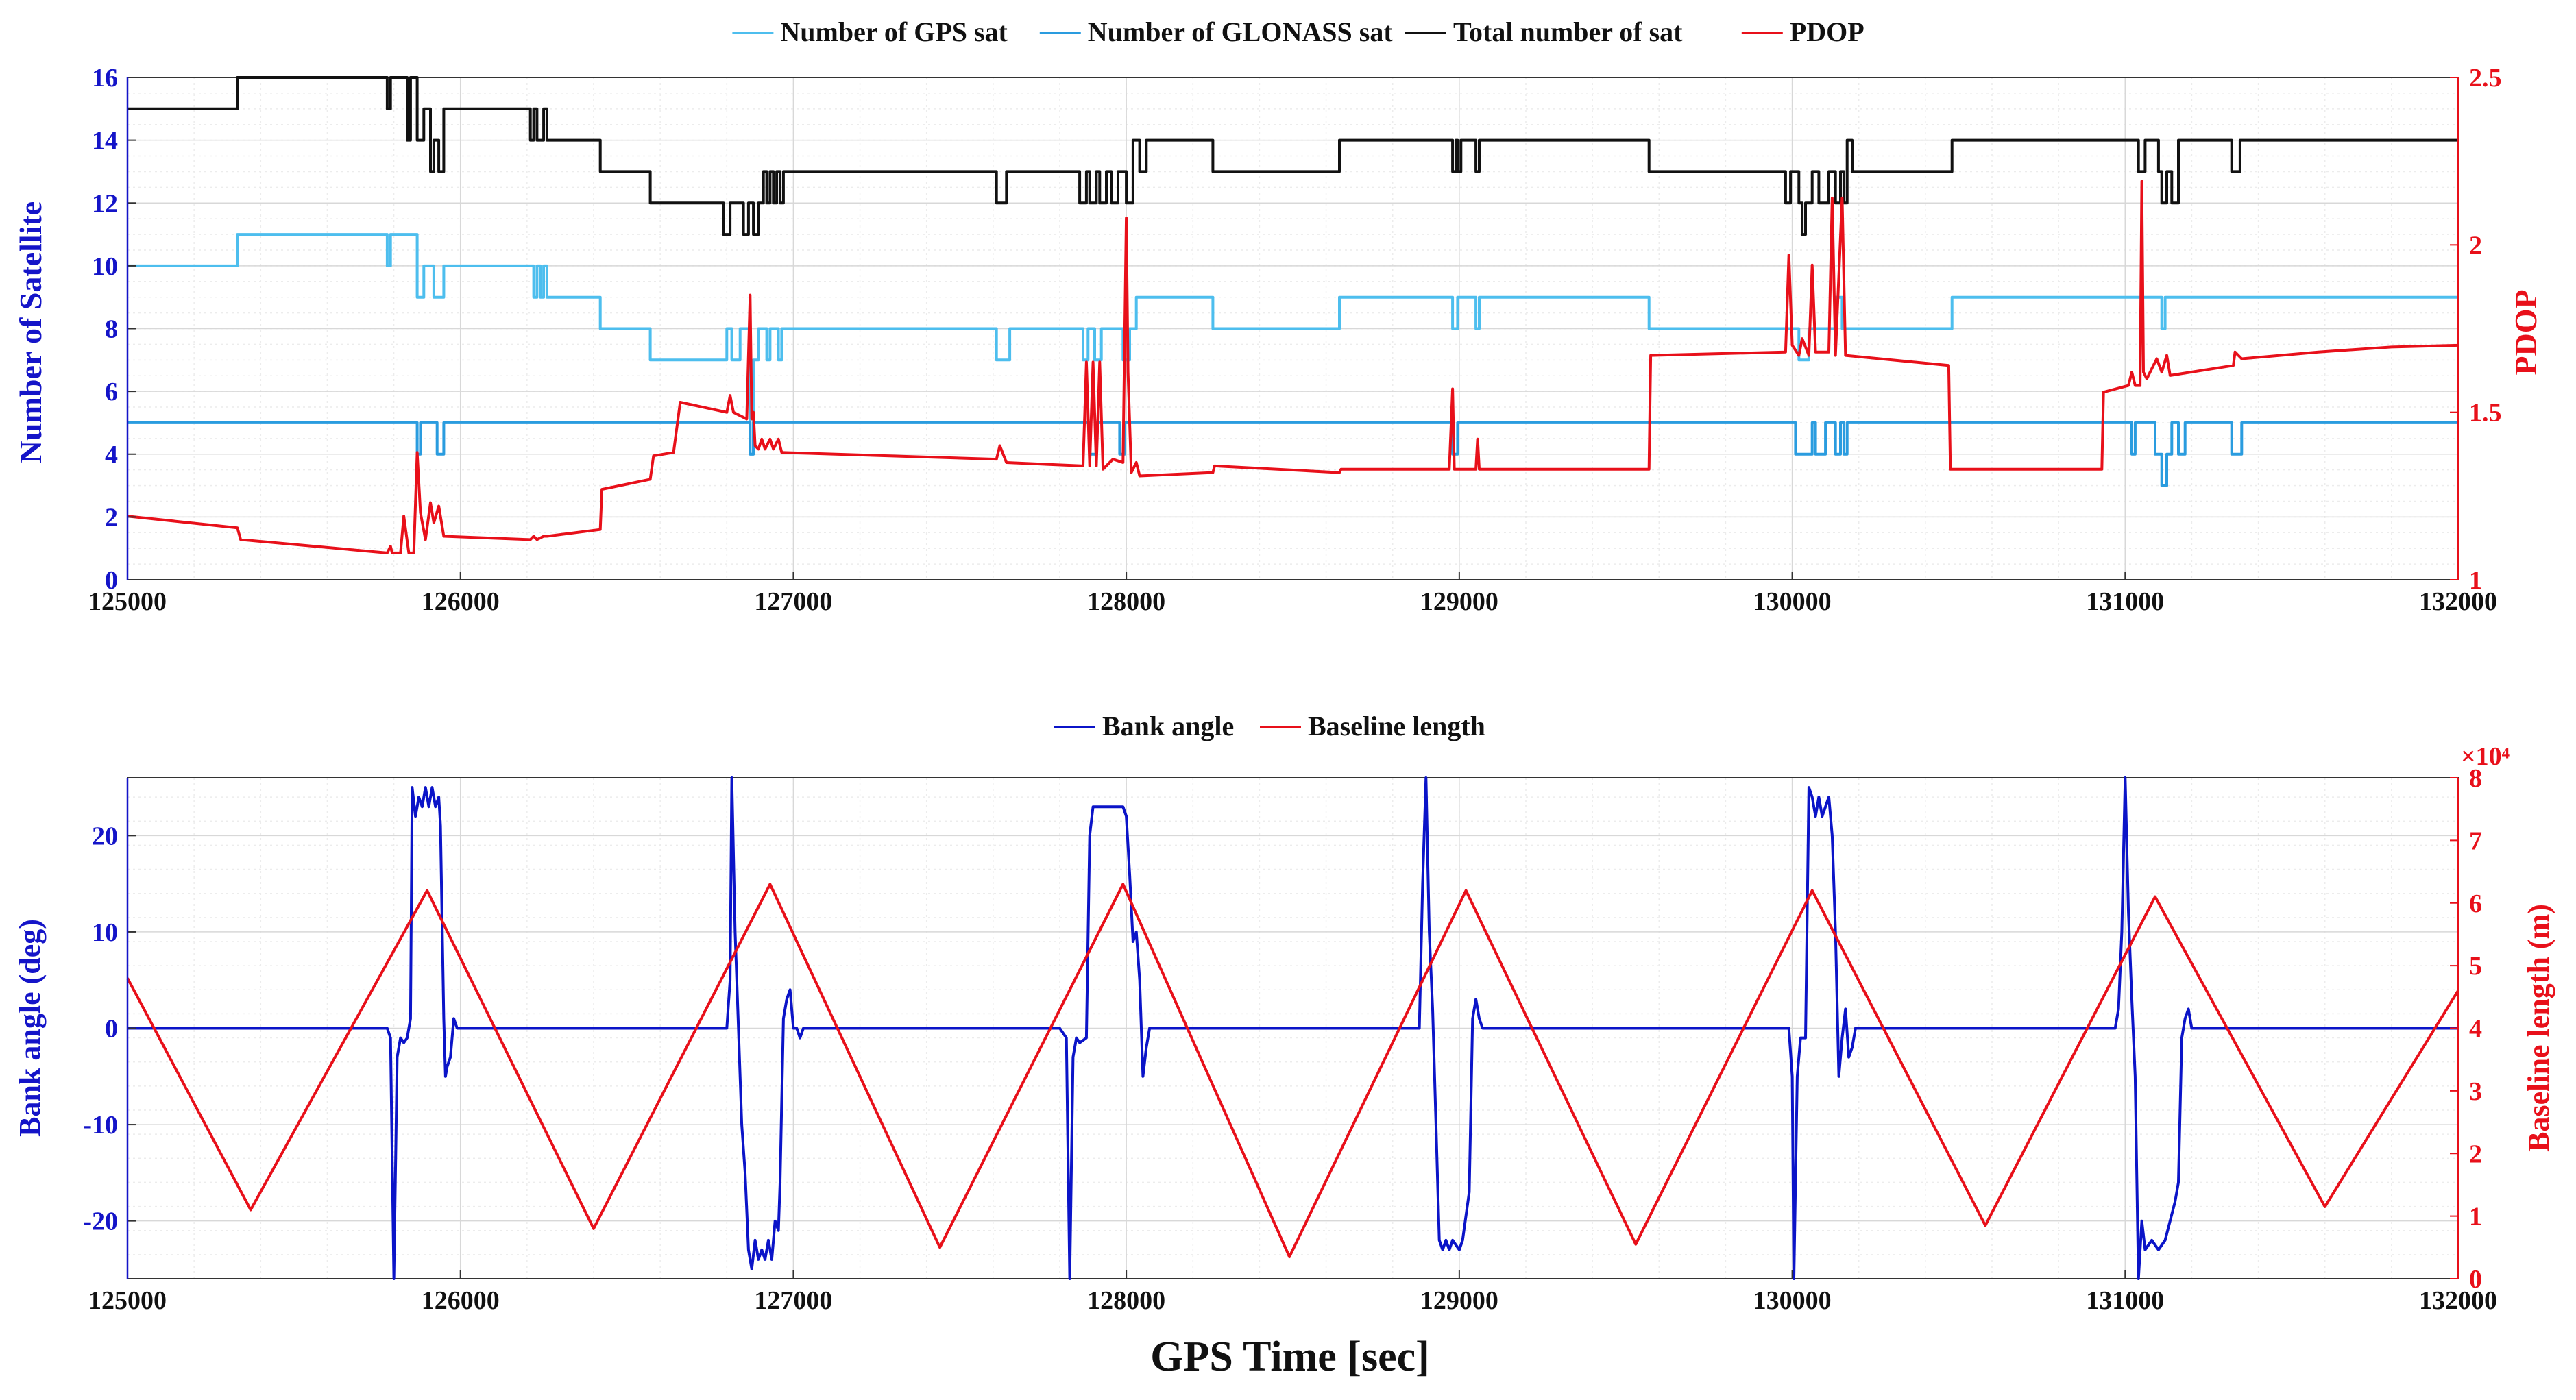 The image size is (2576, 1400). Describe the element at coordinates (2475, 778) in the screenshot. I see `y-right-tick-label: 8` at that location.